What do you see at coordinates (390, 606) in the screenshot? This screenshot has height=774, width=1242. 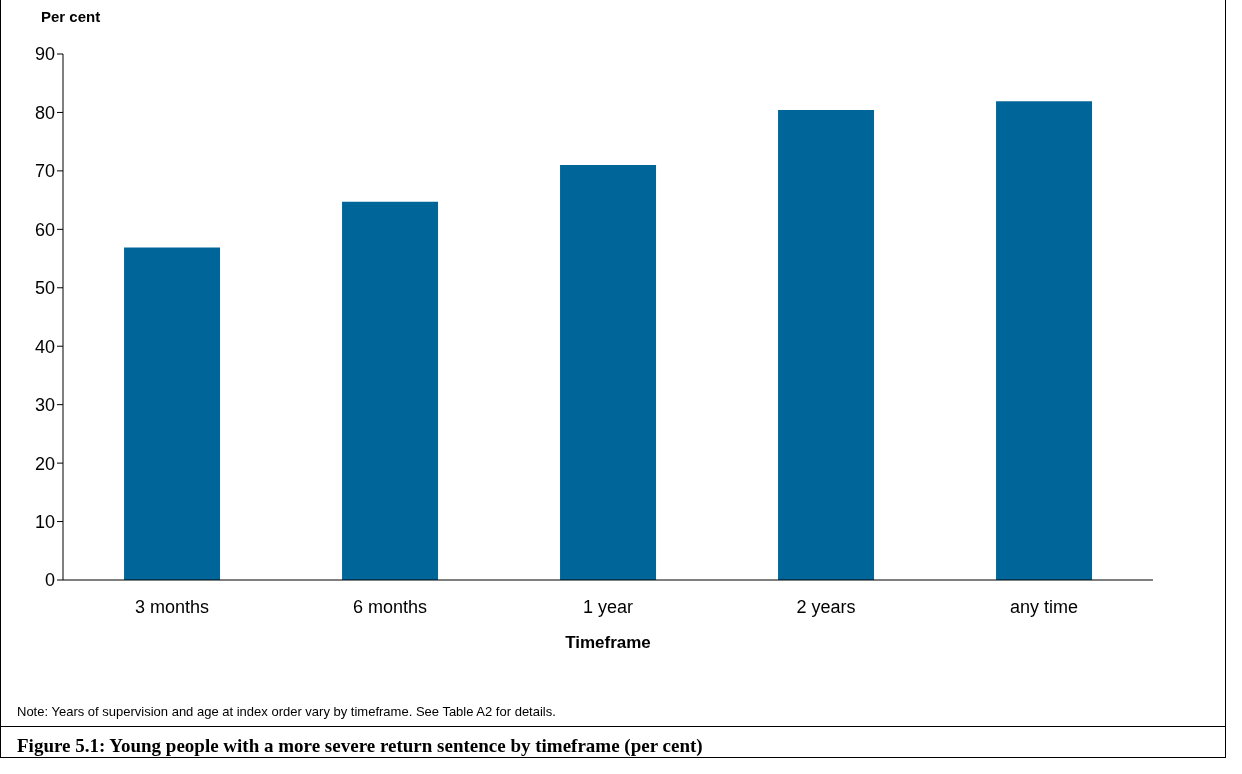 I see `x-tick-label: 6 months` at bounding box center [390, 606].